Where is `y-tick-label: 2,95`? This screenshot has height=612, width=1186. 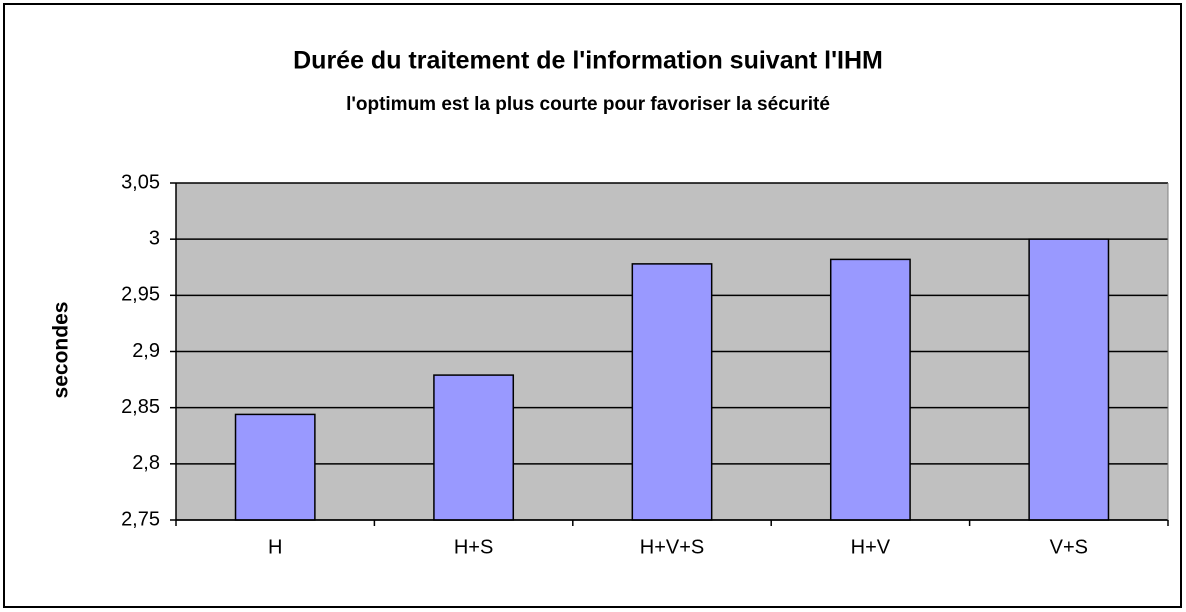
y-tick-label: 2,95 is located at coordinates (140, 295).